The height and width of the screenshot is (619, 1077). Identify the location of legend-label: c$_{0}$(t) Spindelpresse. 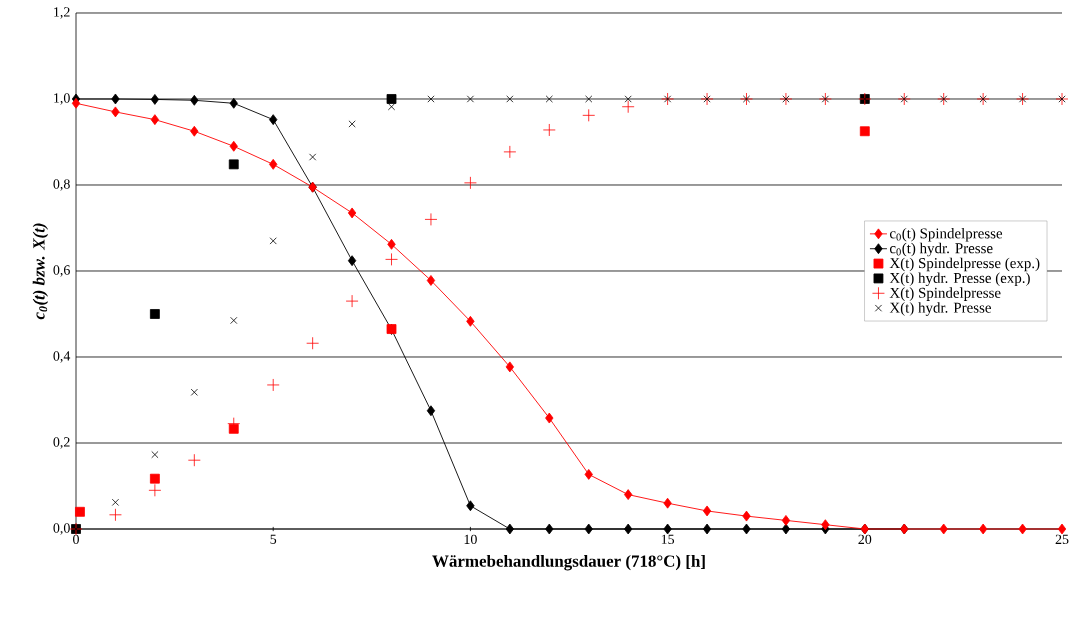
(946, 234).